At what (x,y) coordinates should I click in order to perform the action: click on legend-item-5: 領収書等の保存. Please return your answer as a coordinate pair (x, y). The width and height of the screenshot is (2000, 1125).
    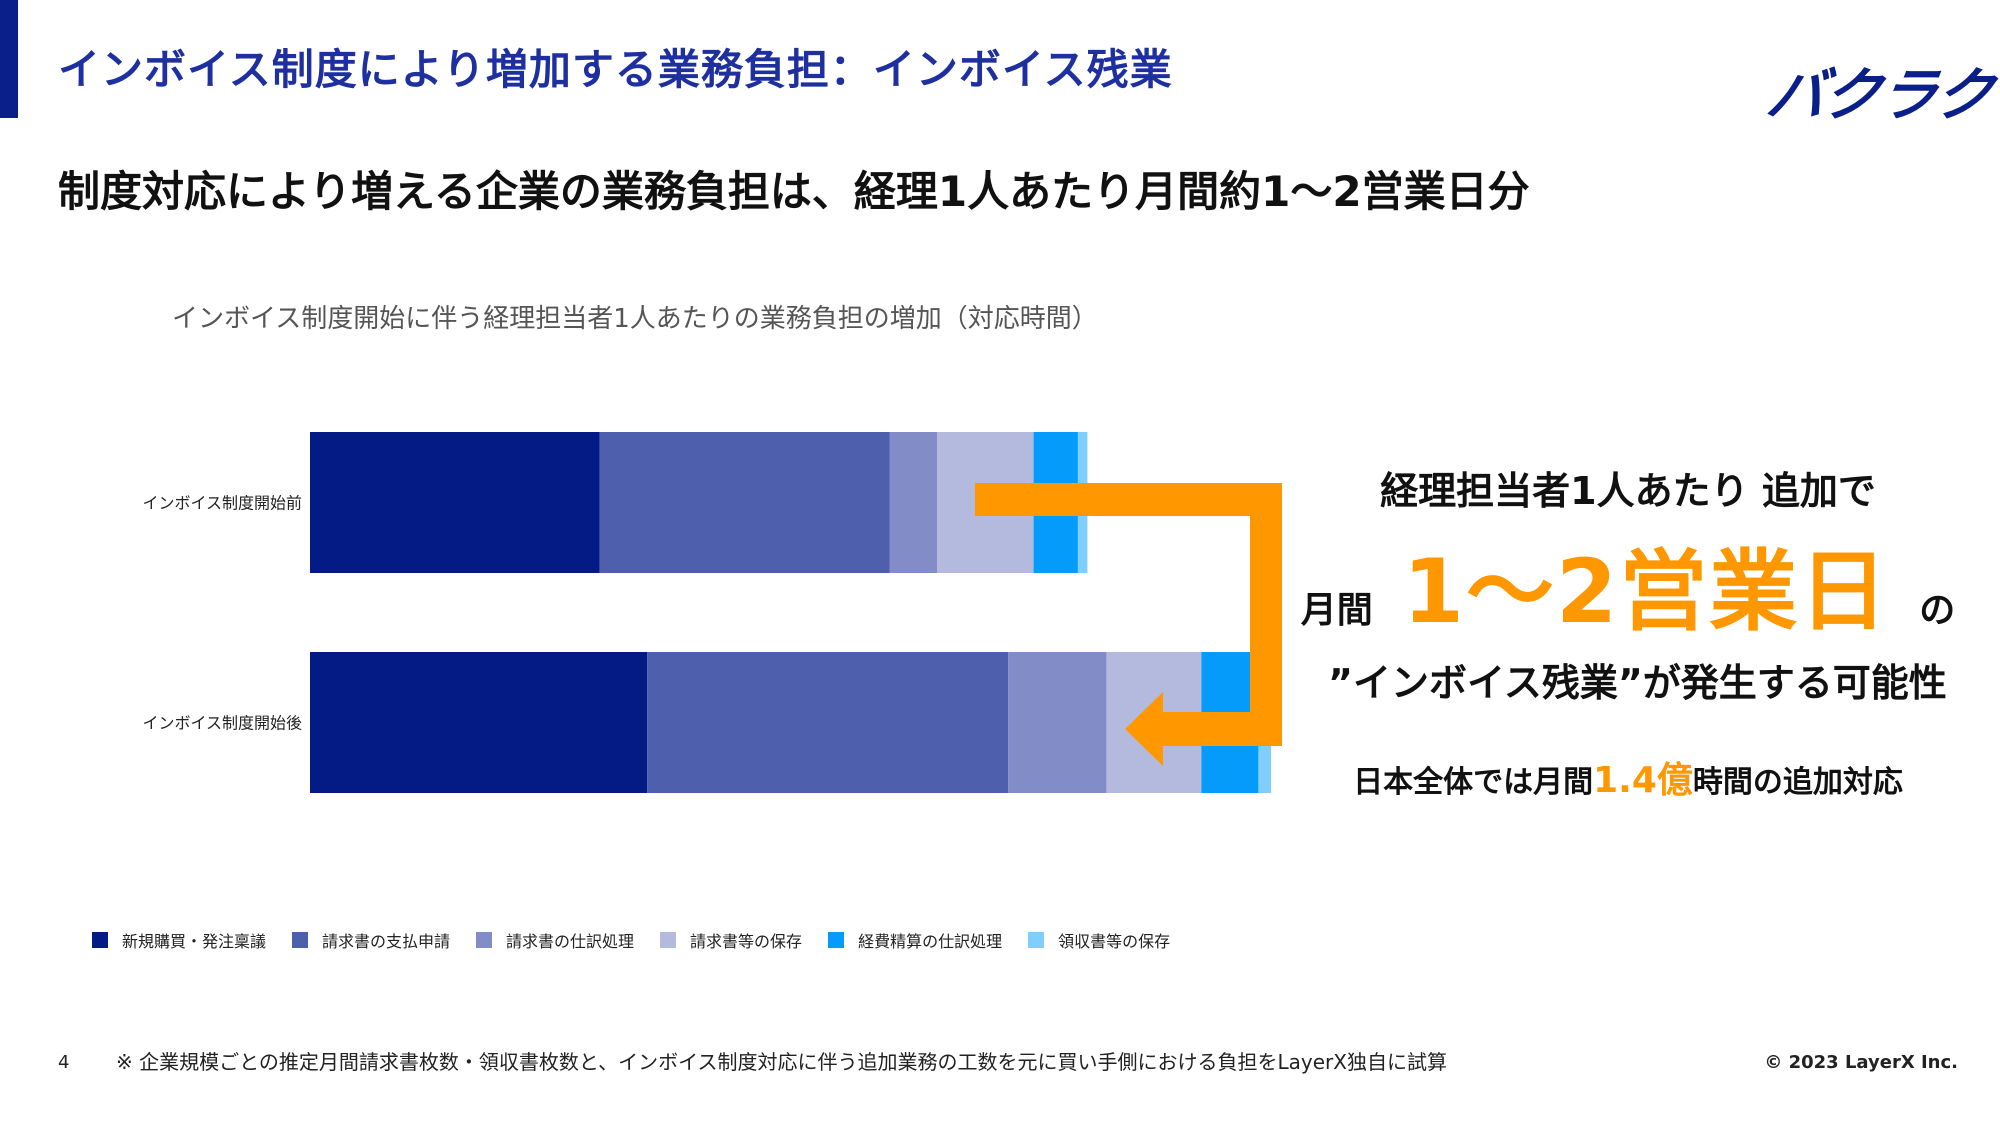
    Looking at the image, I should click on (1099, 940).